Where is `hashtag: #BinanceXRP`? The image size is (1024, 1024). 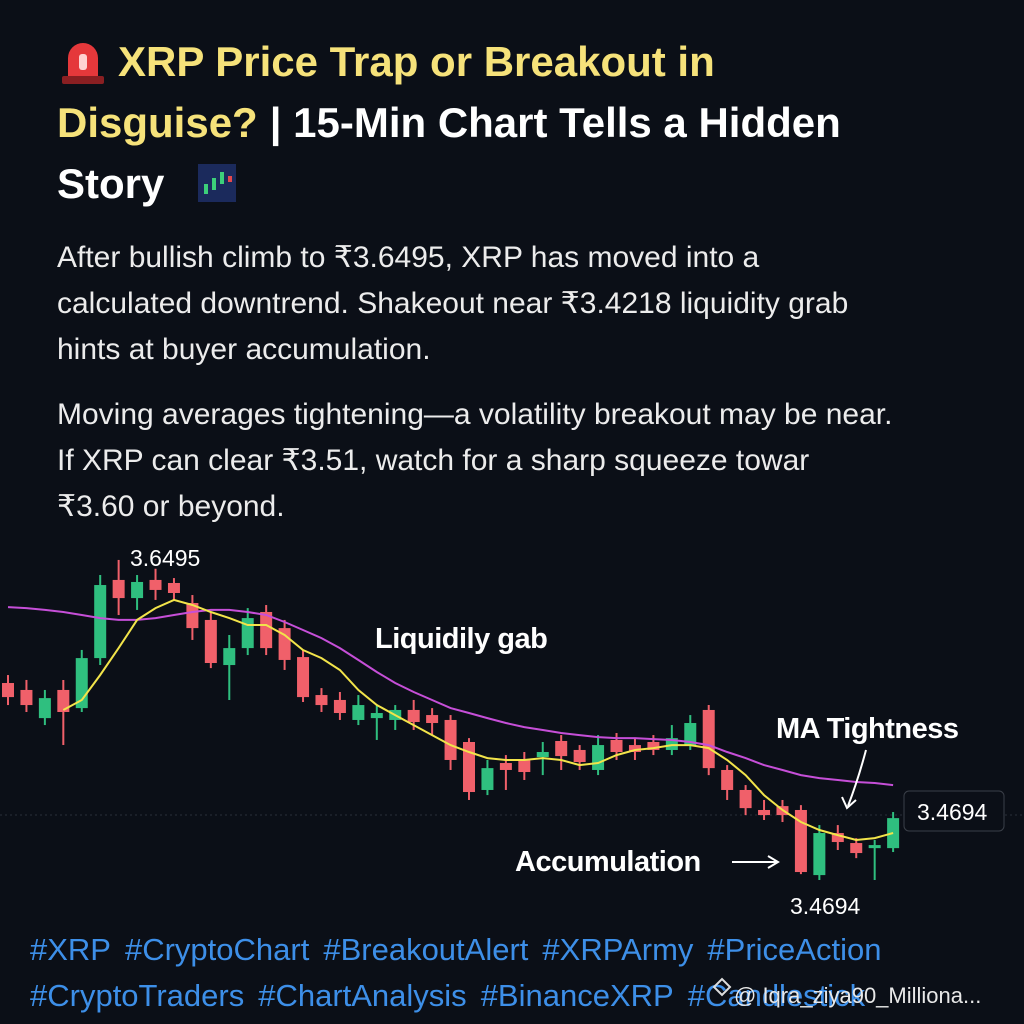 hashtag: #BinanceXRP is located at coordinates (577, 995).